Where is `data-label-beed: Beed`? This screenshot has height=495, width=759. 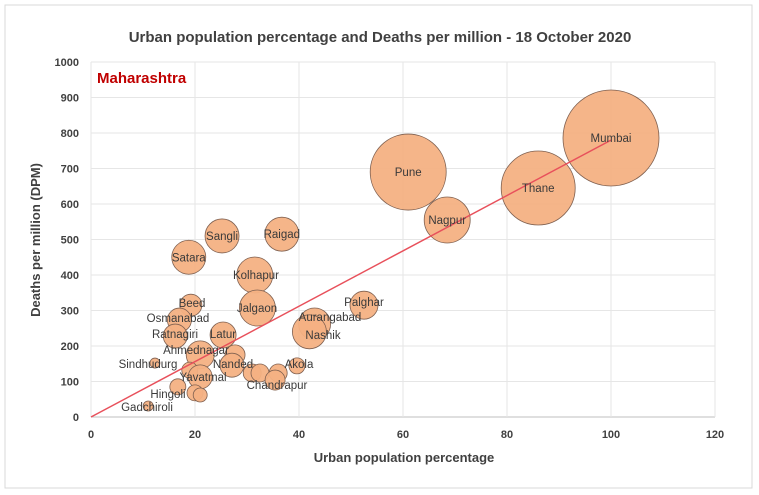
data-label-beed: Beed is located at coordinates (192, 304).